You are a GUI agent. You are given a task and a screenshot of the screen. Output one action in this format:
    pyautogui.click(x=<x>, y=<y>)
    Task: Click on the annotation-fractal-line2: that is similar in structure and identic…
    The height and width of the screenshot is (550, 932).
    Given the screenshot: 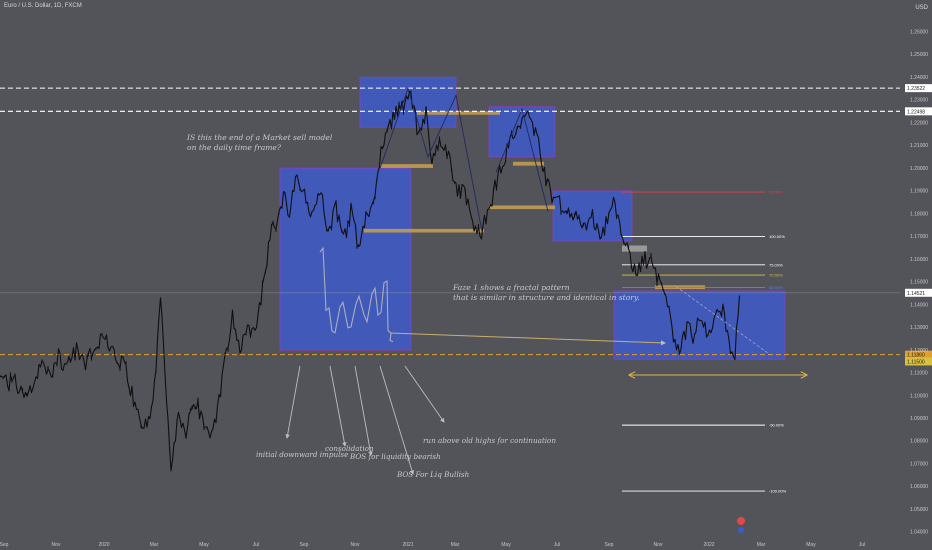 What is the action you would take?
    pyautogui.click(x=546, y=297)
    